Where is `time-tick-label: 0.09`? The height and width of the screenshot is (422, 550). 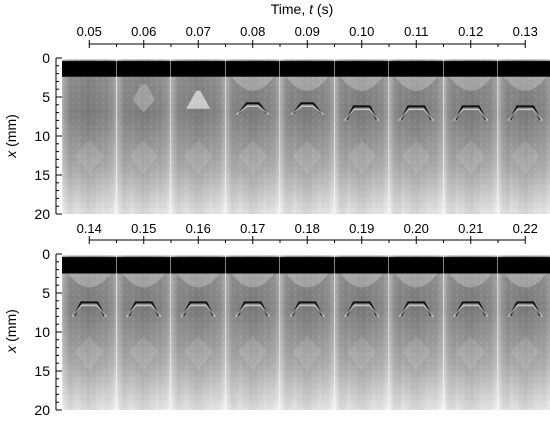 time-tick-label: 0.09 is located at coordinates (307, 31).